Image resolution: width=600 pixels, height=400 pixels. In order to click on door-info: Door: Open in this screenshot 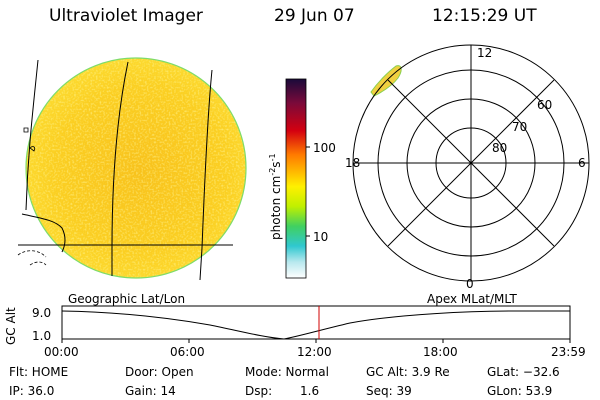, I will do `click(159, 372)`.